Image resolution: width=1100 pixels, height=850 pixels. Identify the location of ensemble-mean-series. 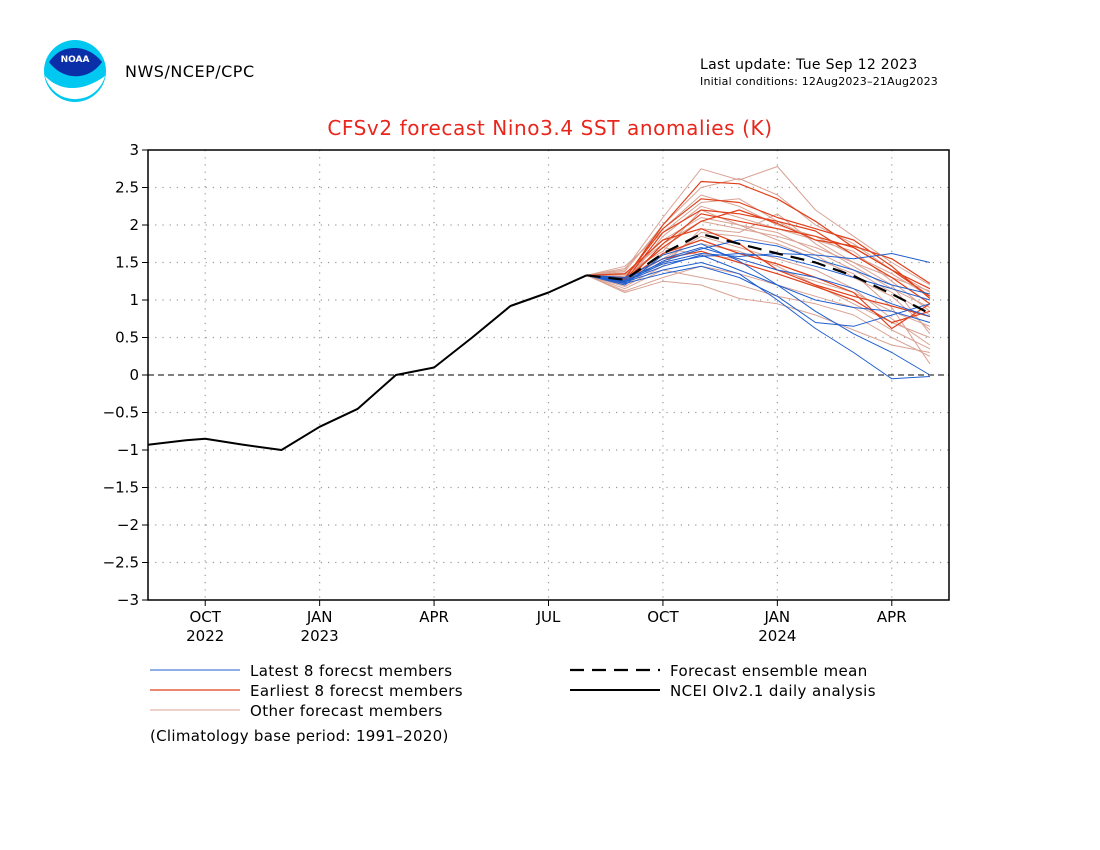
(758, 273).